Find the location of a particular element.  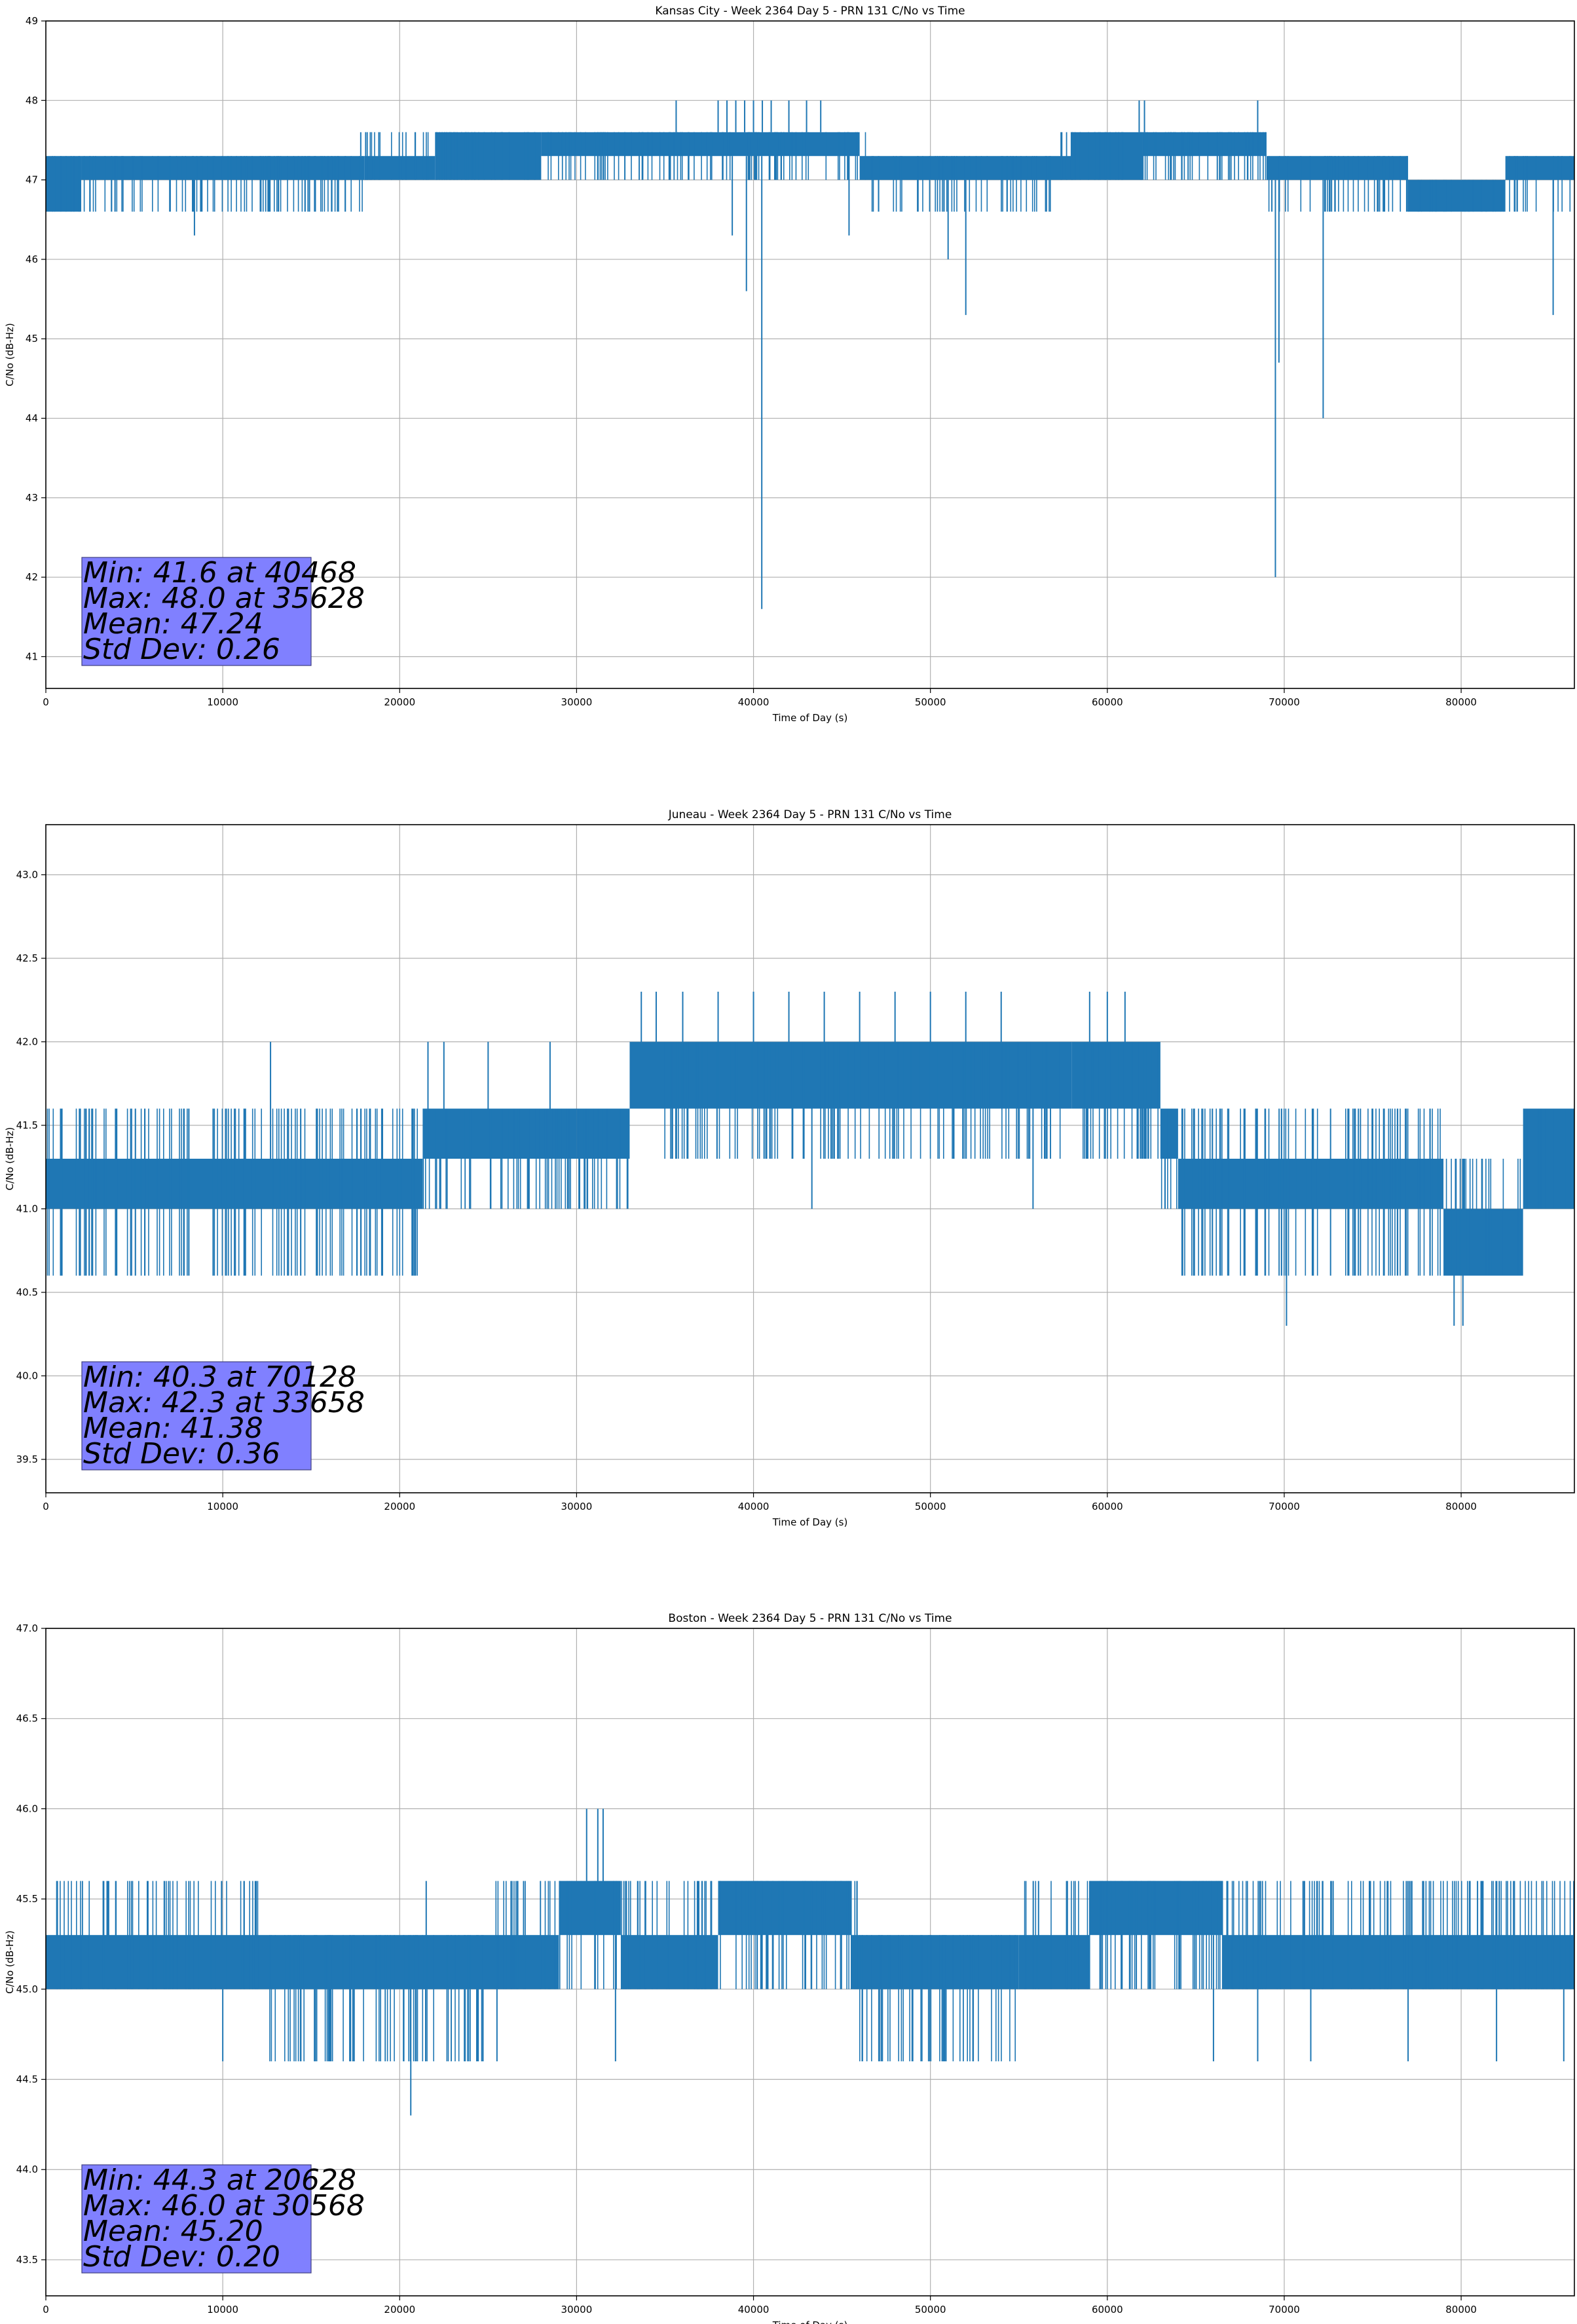

y-tick-label: 45.5 is located at coordinates (27, 1899).